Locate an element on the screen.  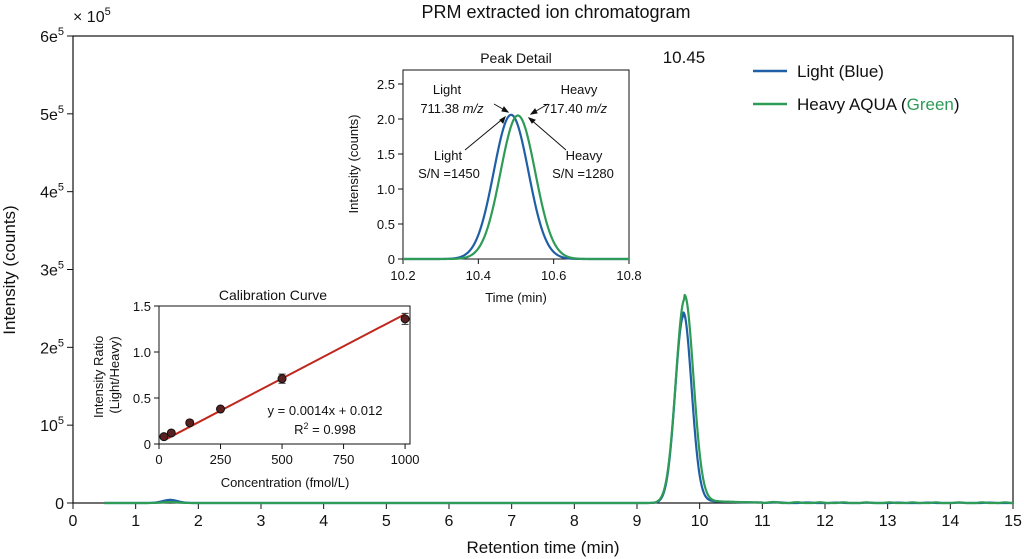
arrow-heavy-mz-head is located at coordinates (533, 111).